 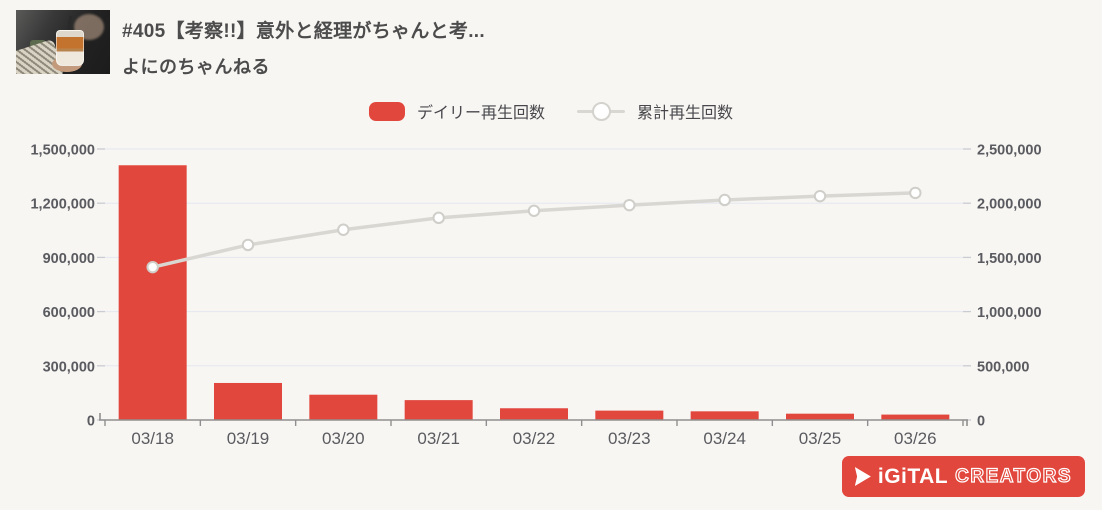 What do you see at coordinates (62, 205) in the screenshot?
I see `left-axis-label: 1,200,000` at bounding box center [62, 205].